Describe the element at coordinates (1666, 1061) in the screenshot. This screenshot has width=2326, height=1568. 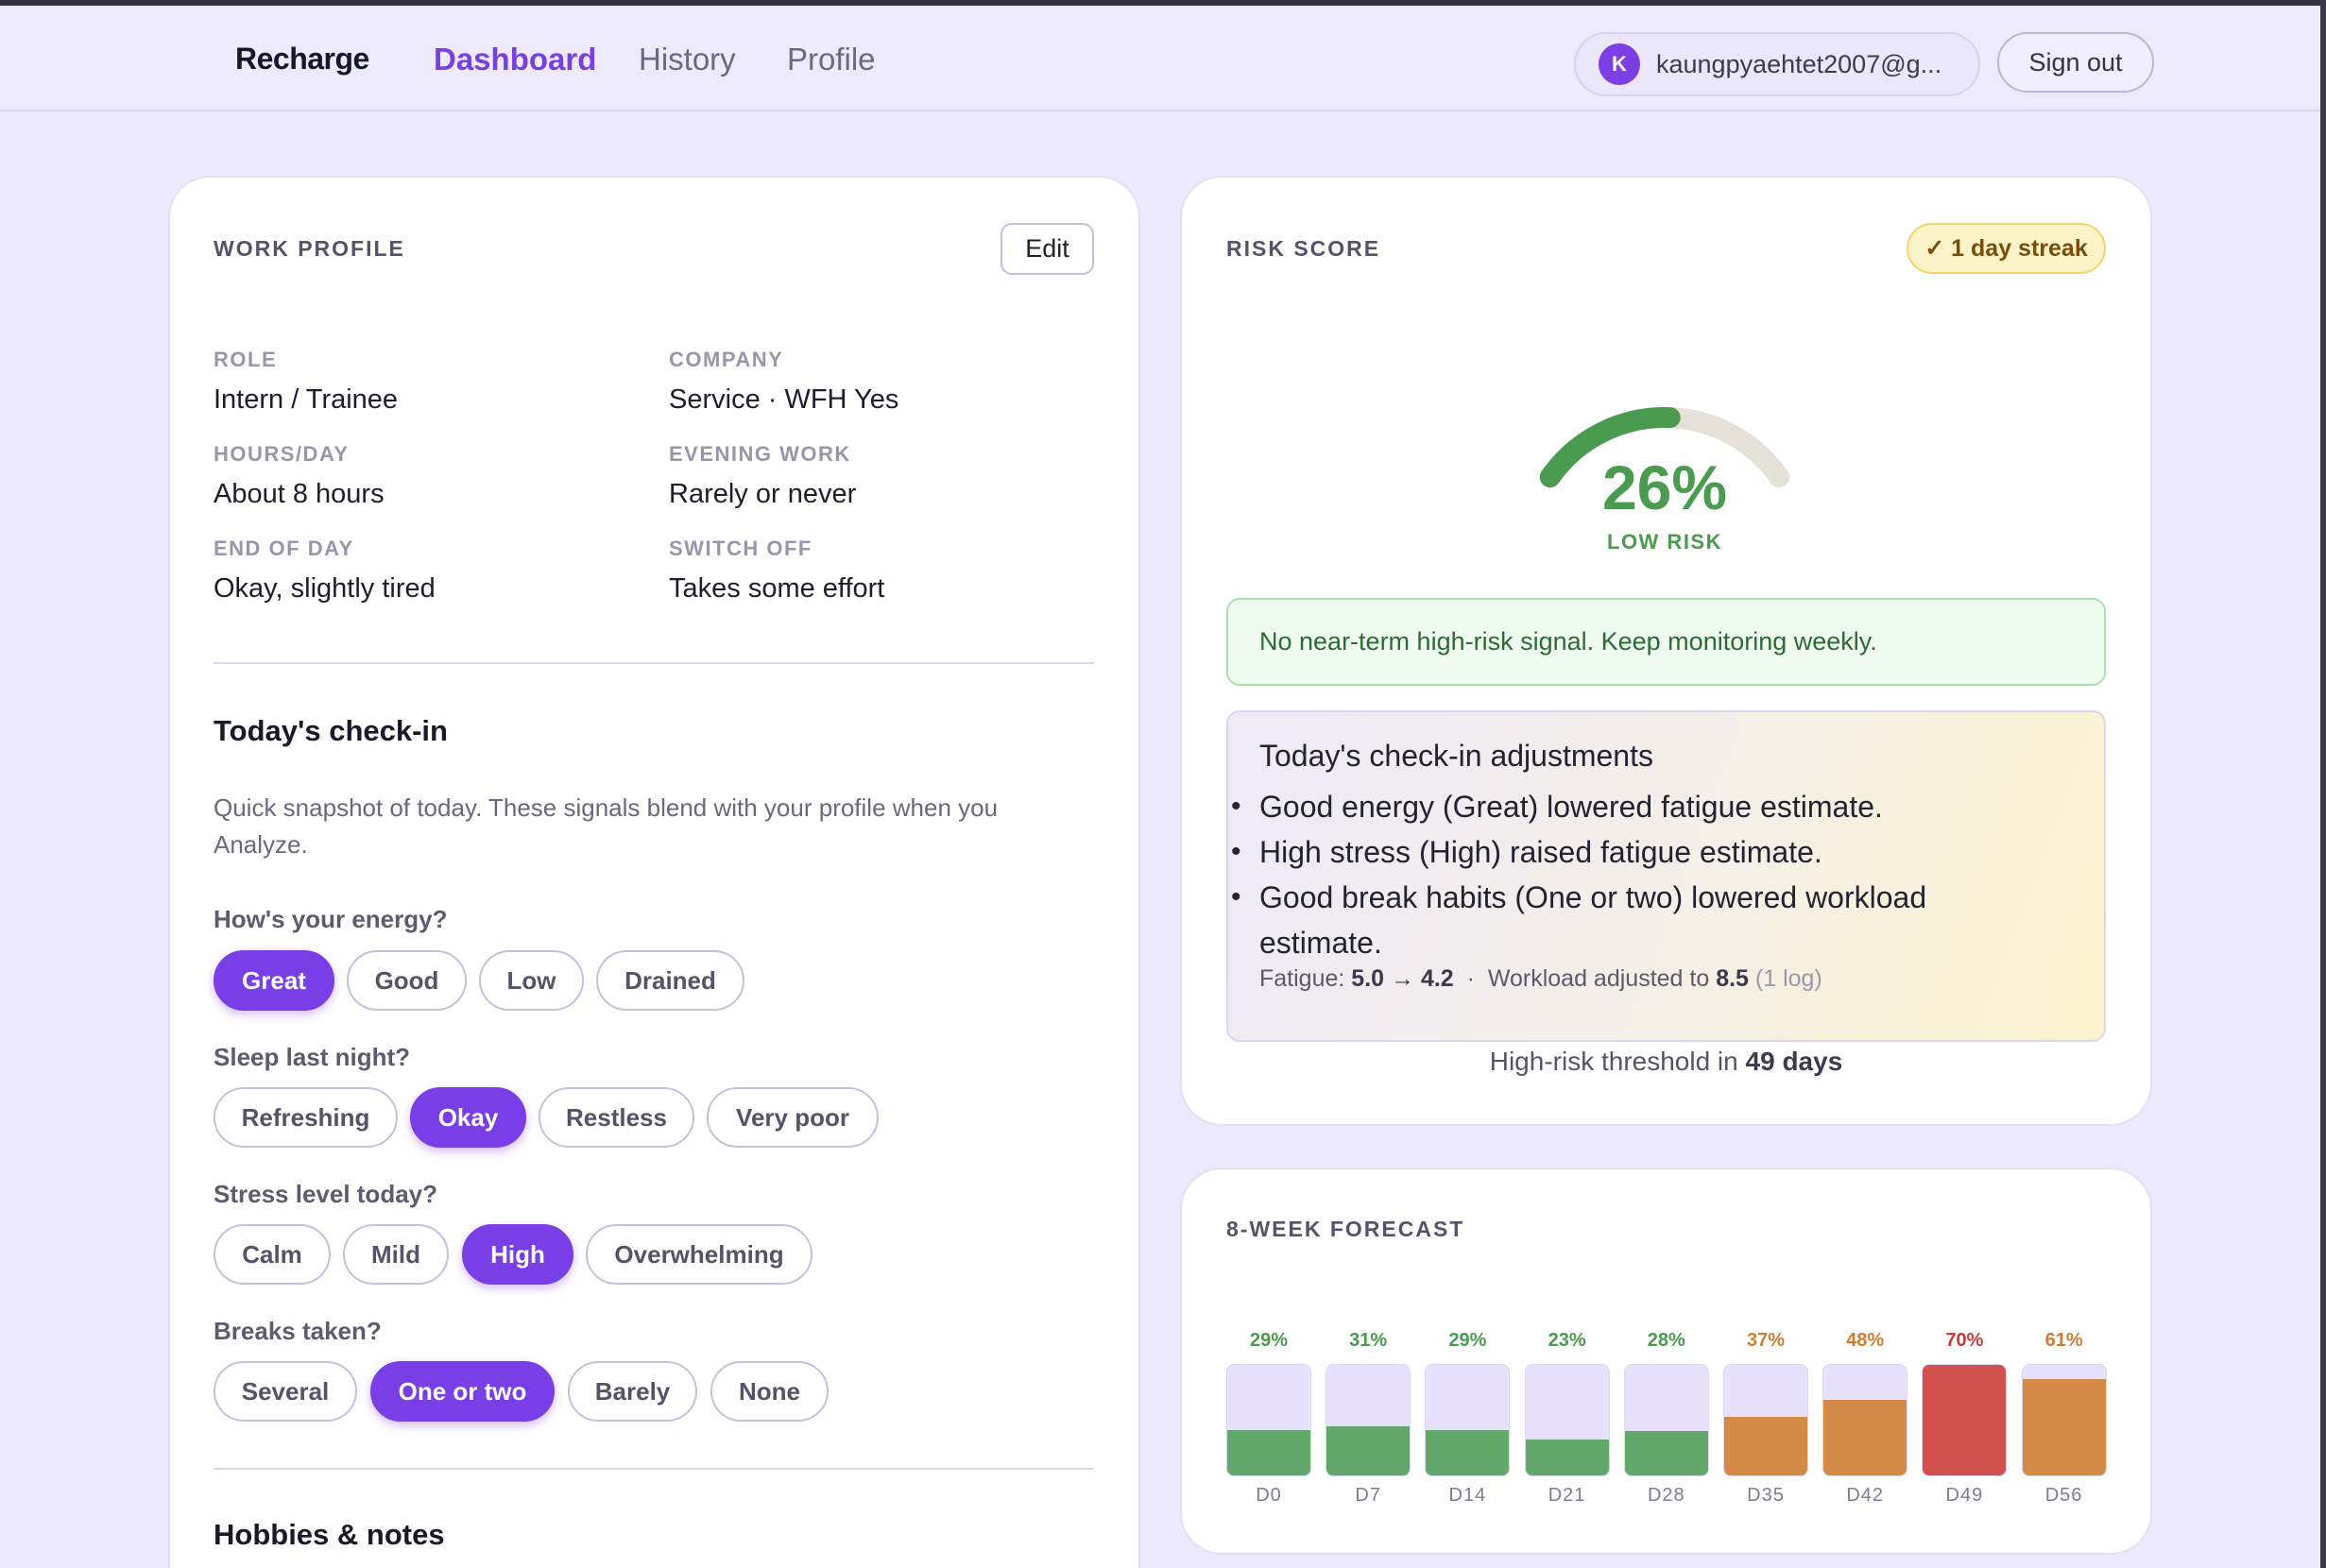
I see `high-risk-threshold: High-risk threshold in 49 days` at that location.